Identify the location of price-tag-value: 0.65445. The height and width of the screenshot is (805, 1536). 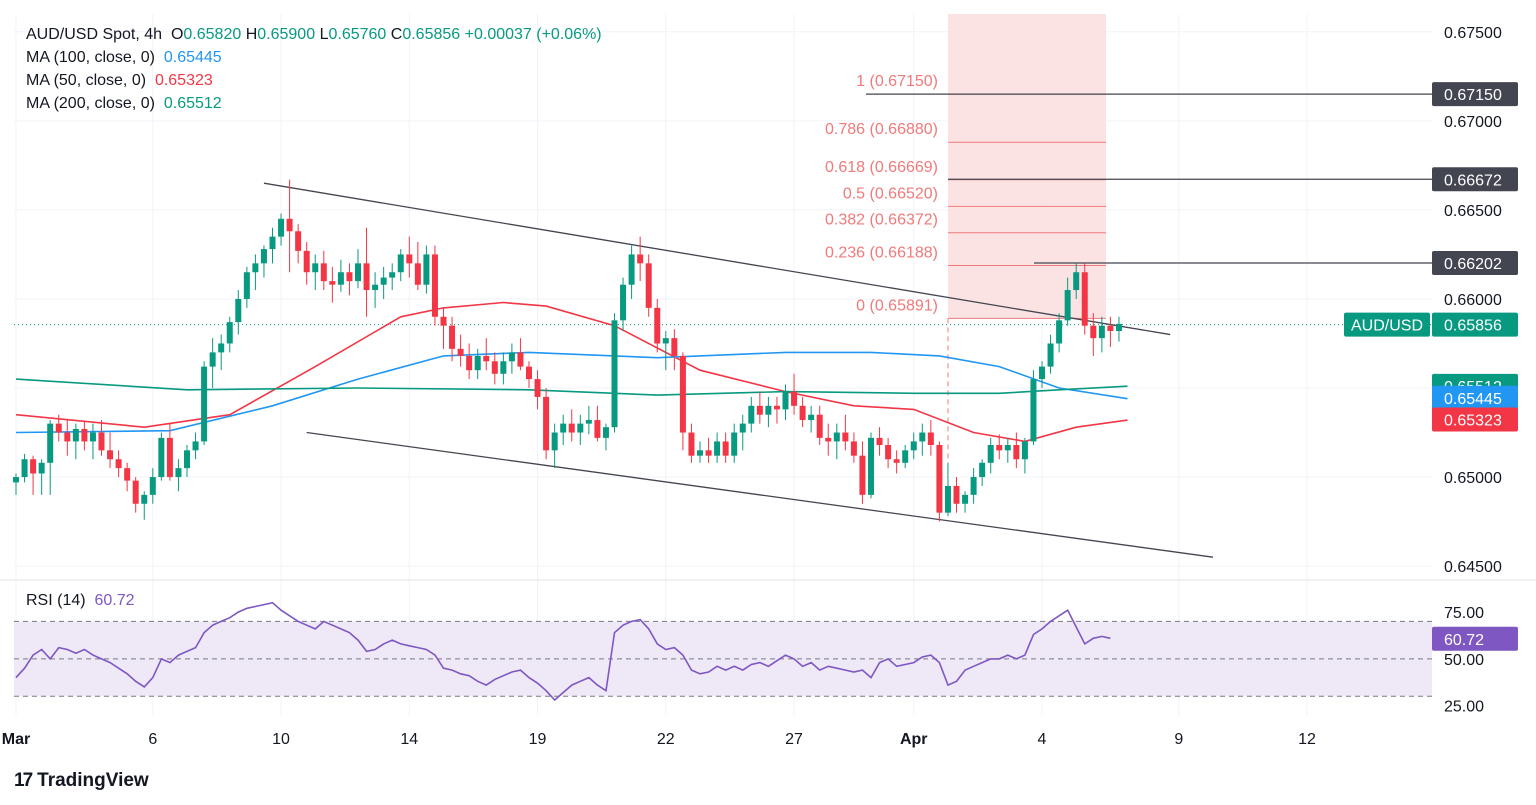
(1473, 399).